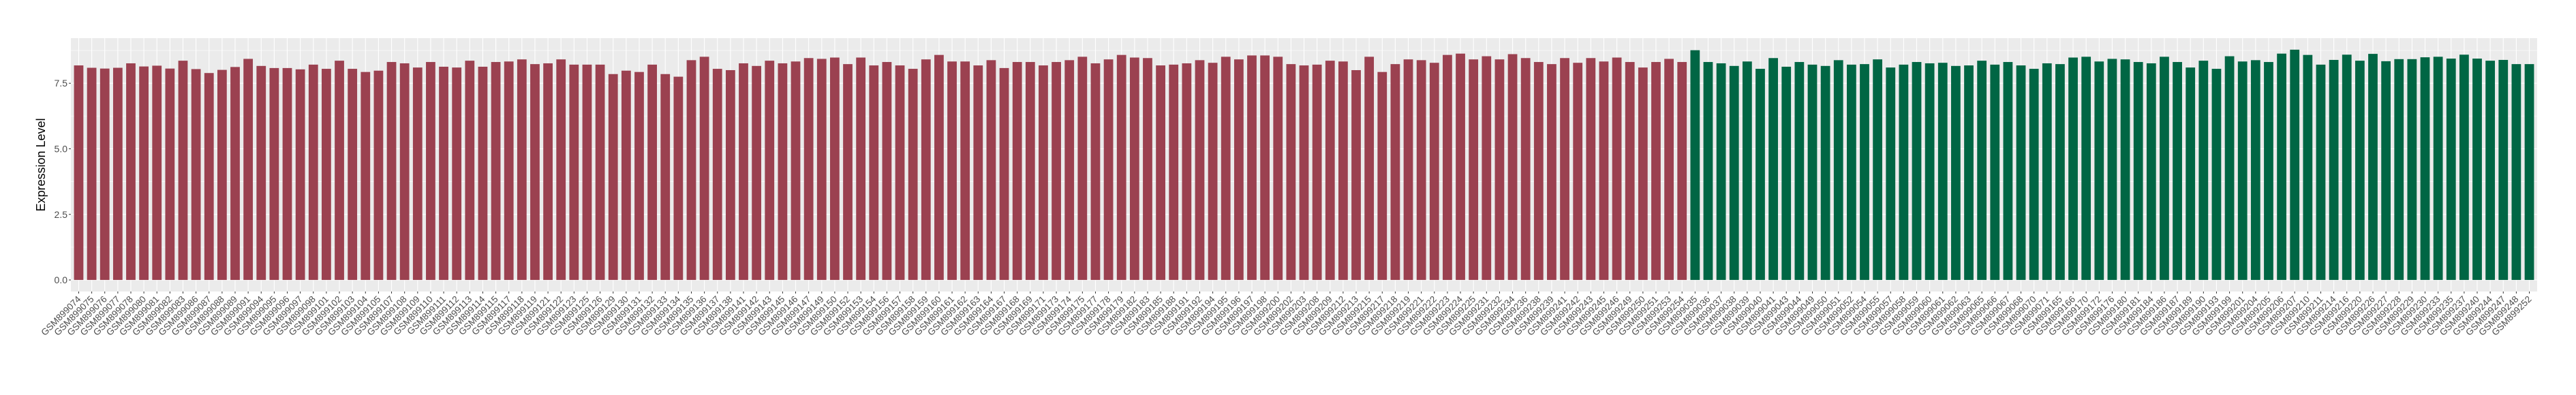 This screenshot has width=2576, height=395. I want to click on bar-GSM899065, so click(1982, 171).